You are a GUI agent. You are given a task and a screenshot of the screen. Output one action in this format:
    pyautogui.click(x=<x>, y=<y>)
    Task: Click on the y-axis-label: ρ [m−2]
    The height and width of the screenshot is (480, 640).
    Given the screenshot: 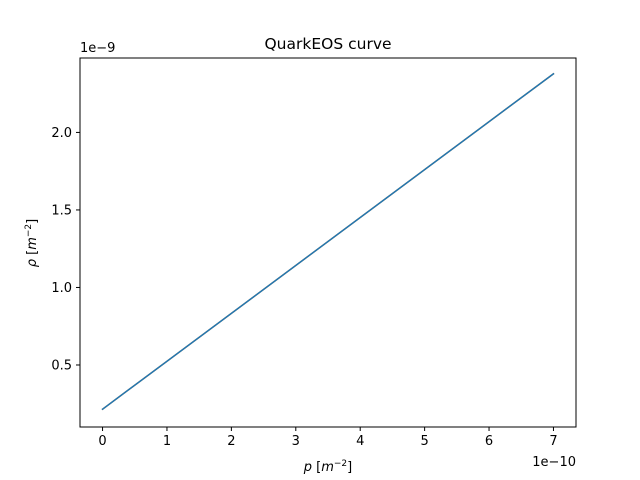 What is the action you would take?
    pyautogui.click(x=32, y=243)
    